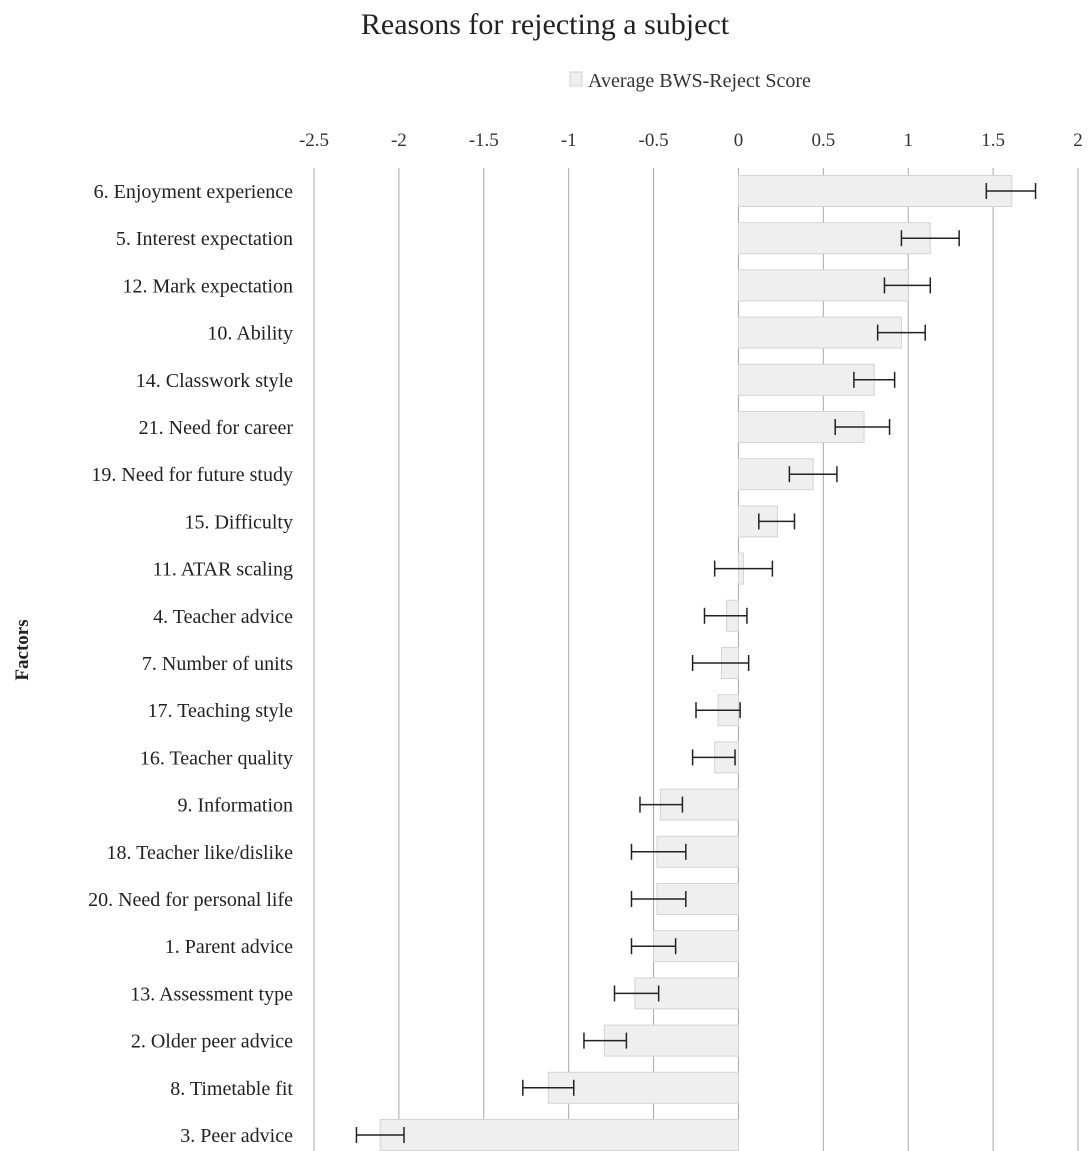  I want to click on category-label: 6. Enjoyment experience, so click(193, 192).